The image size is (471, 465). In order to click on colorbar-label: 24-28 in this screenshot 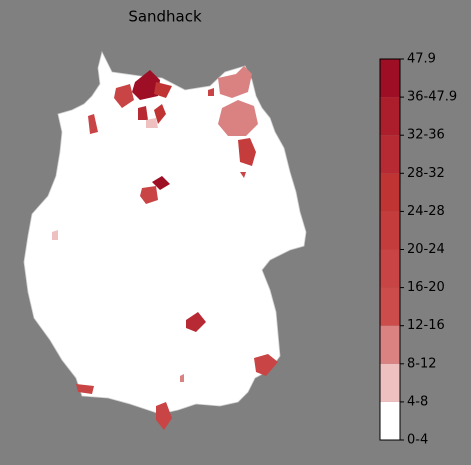, I will do `click(426, 211)`.